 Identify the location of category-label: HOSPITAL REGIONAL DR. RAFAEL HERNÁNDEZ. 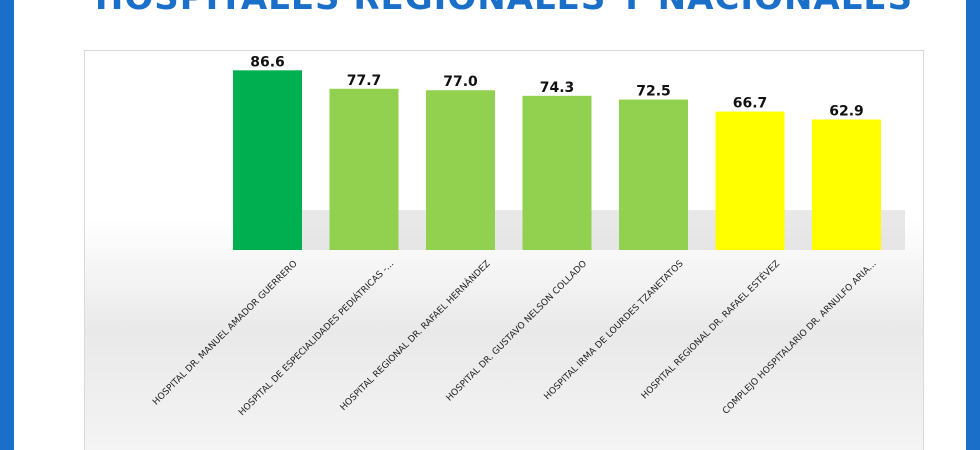
(414, 335).